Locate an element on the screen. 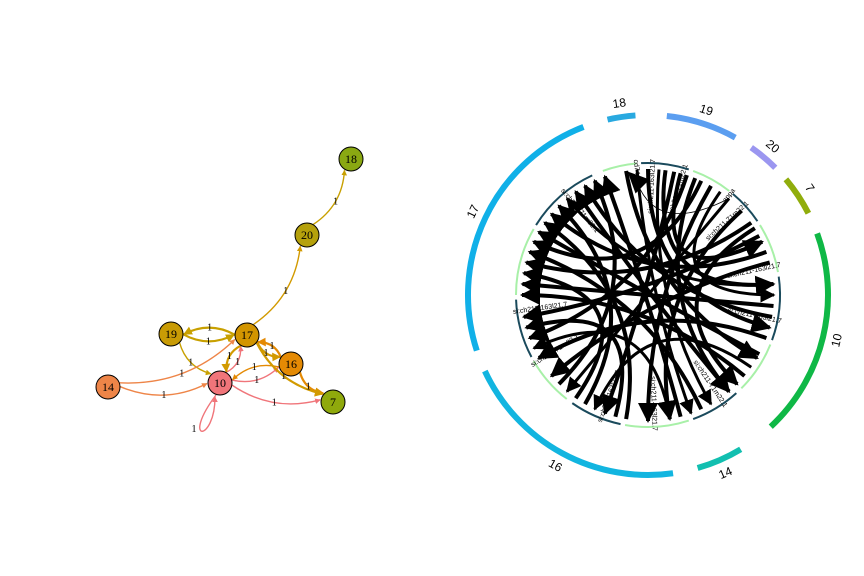  node-18: 18 is located at coordinates (351, 159).